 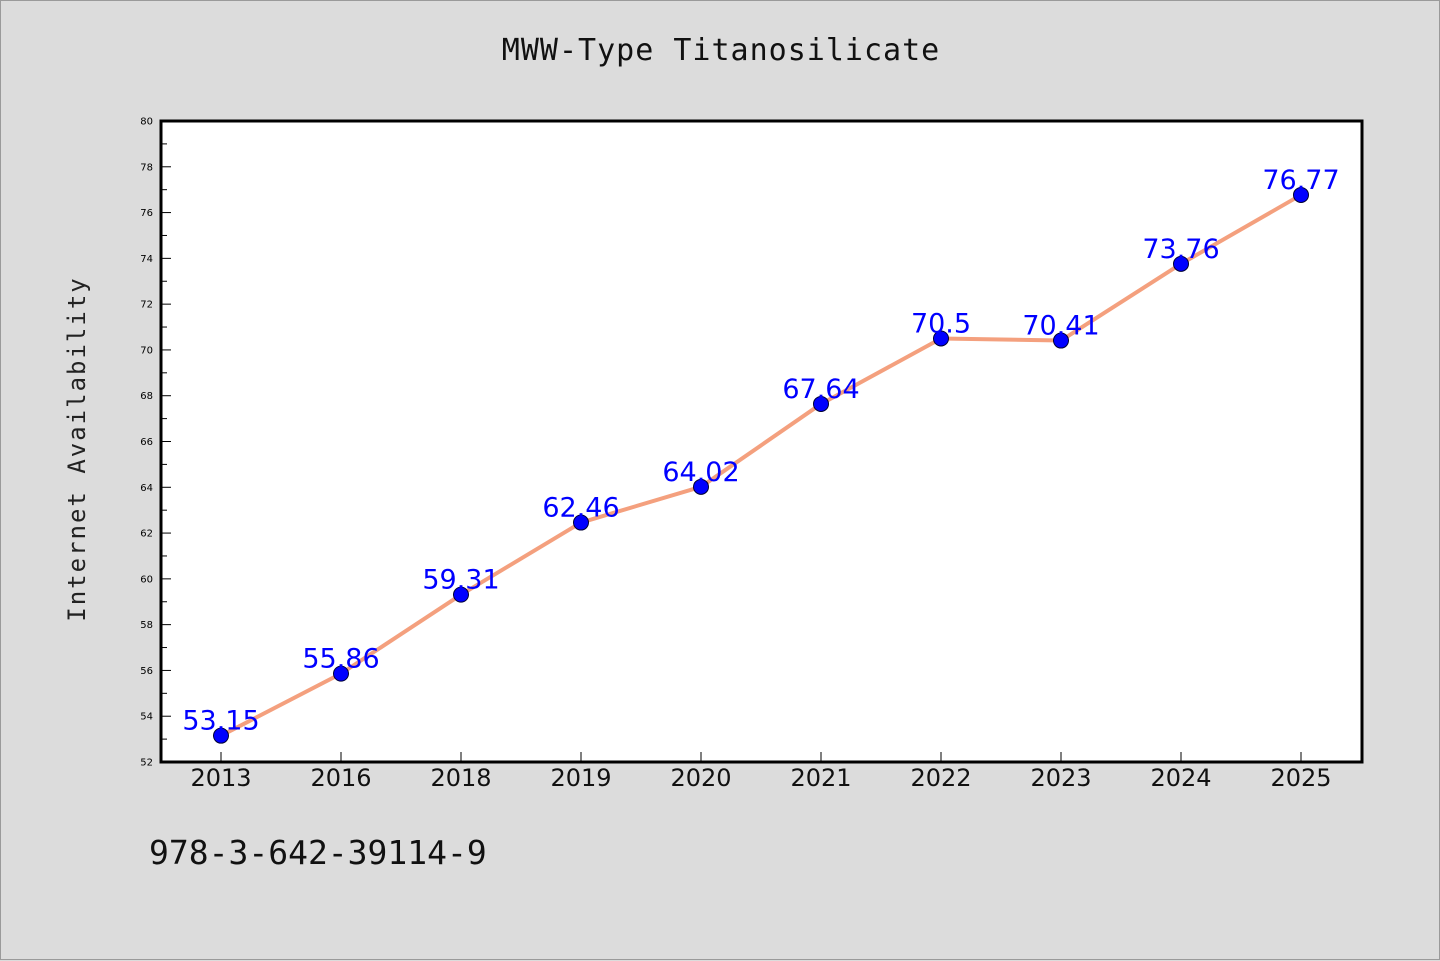 What do you see at coordinates (146, 305) in the screenshot?
I see `y-tick-label: 72` at bounding box center [146, 305].